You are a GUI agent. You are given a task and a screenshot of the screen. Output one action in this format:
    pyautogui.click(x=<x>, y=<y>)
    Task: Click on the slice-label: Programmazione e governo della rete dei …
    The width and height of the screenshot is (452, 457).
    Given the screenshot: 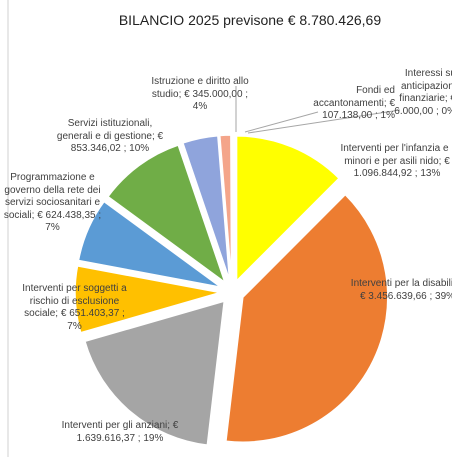 What is the action you would take?
    pyautogui.click(x=52, y=203)
    